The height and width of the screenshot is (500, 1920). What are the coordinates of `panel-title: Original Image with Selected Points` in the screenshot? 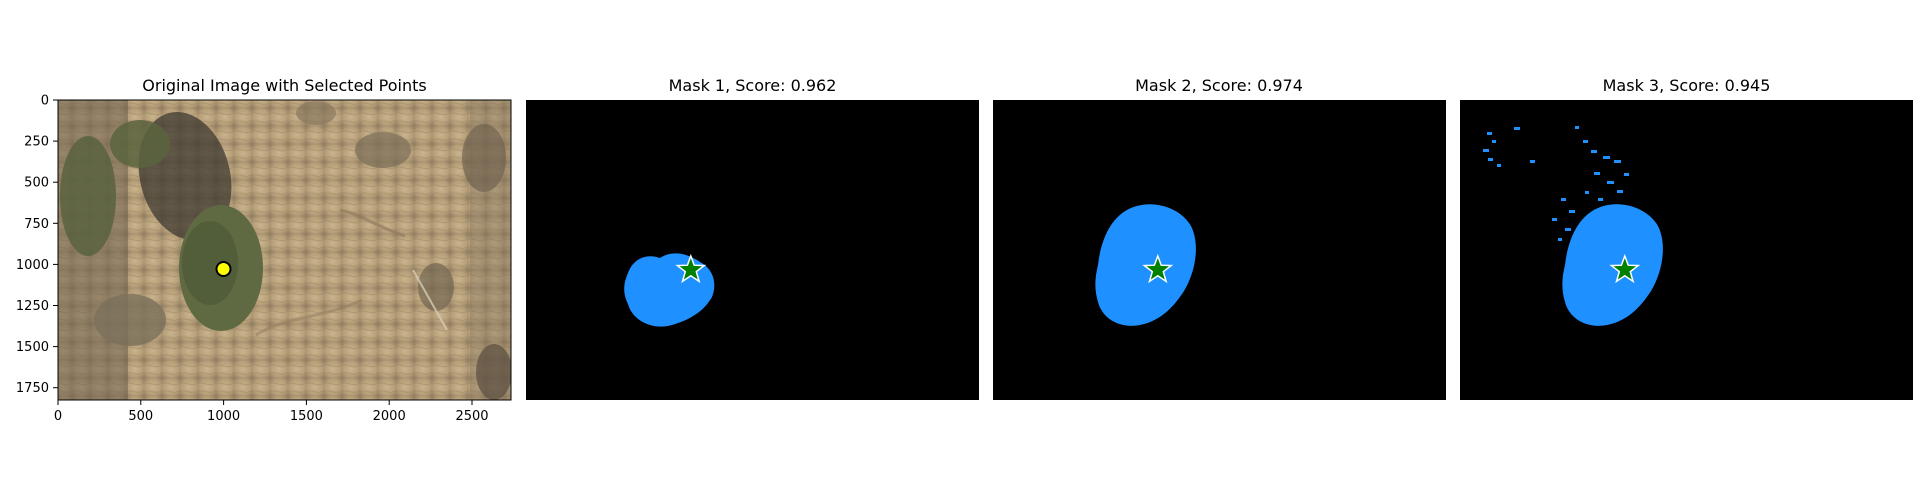 It's located at (284, 85).